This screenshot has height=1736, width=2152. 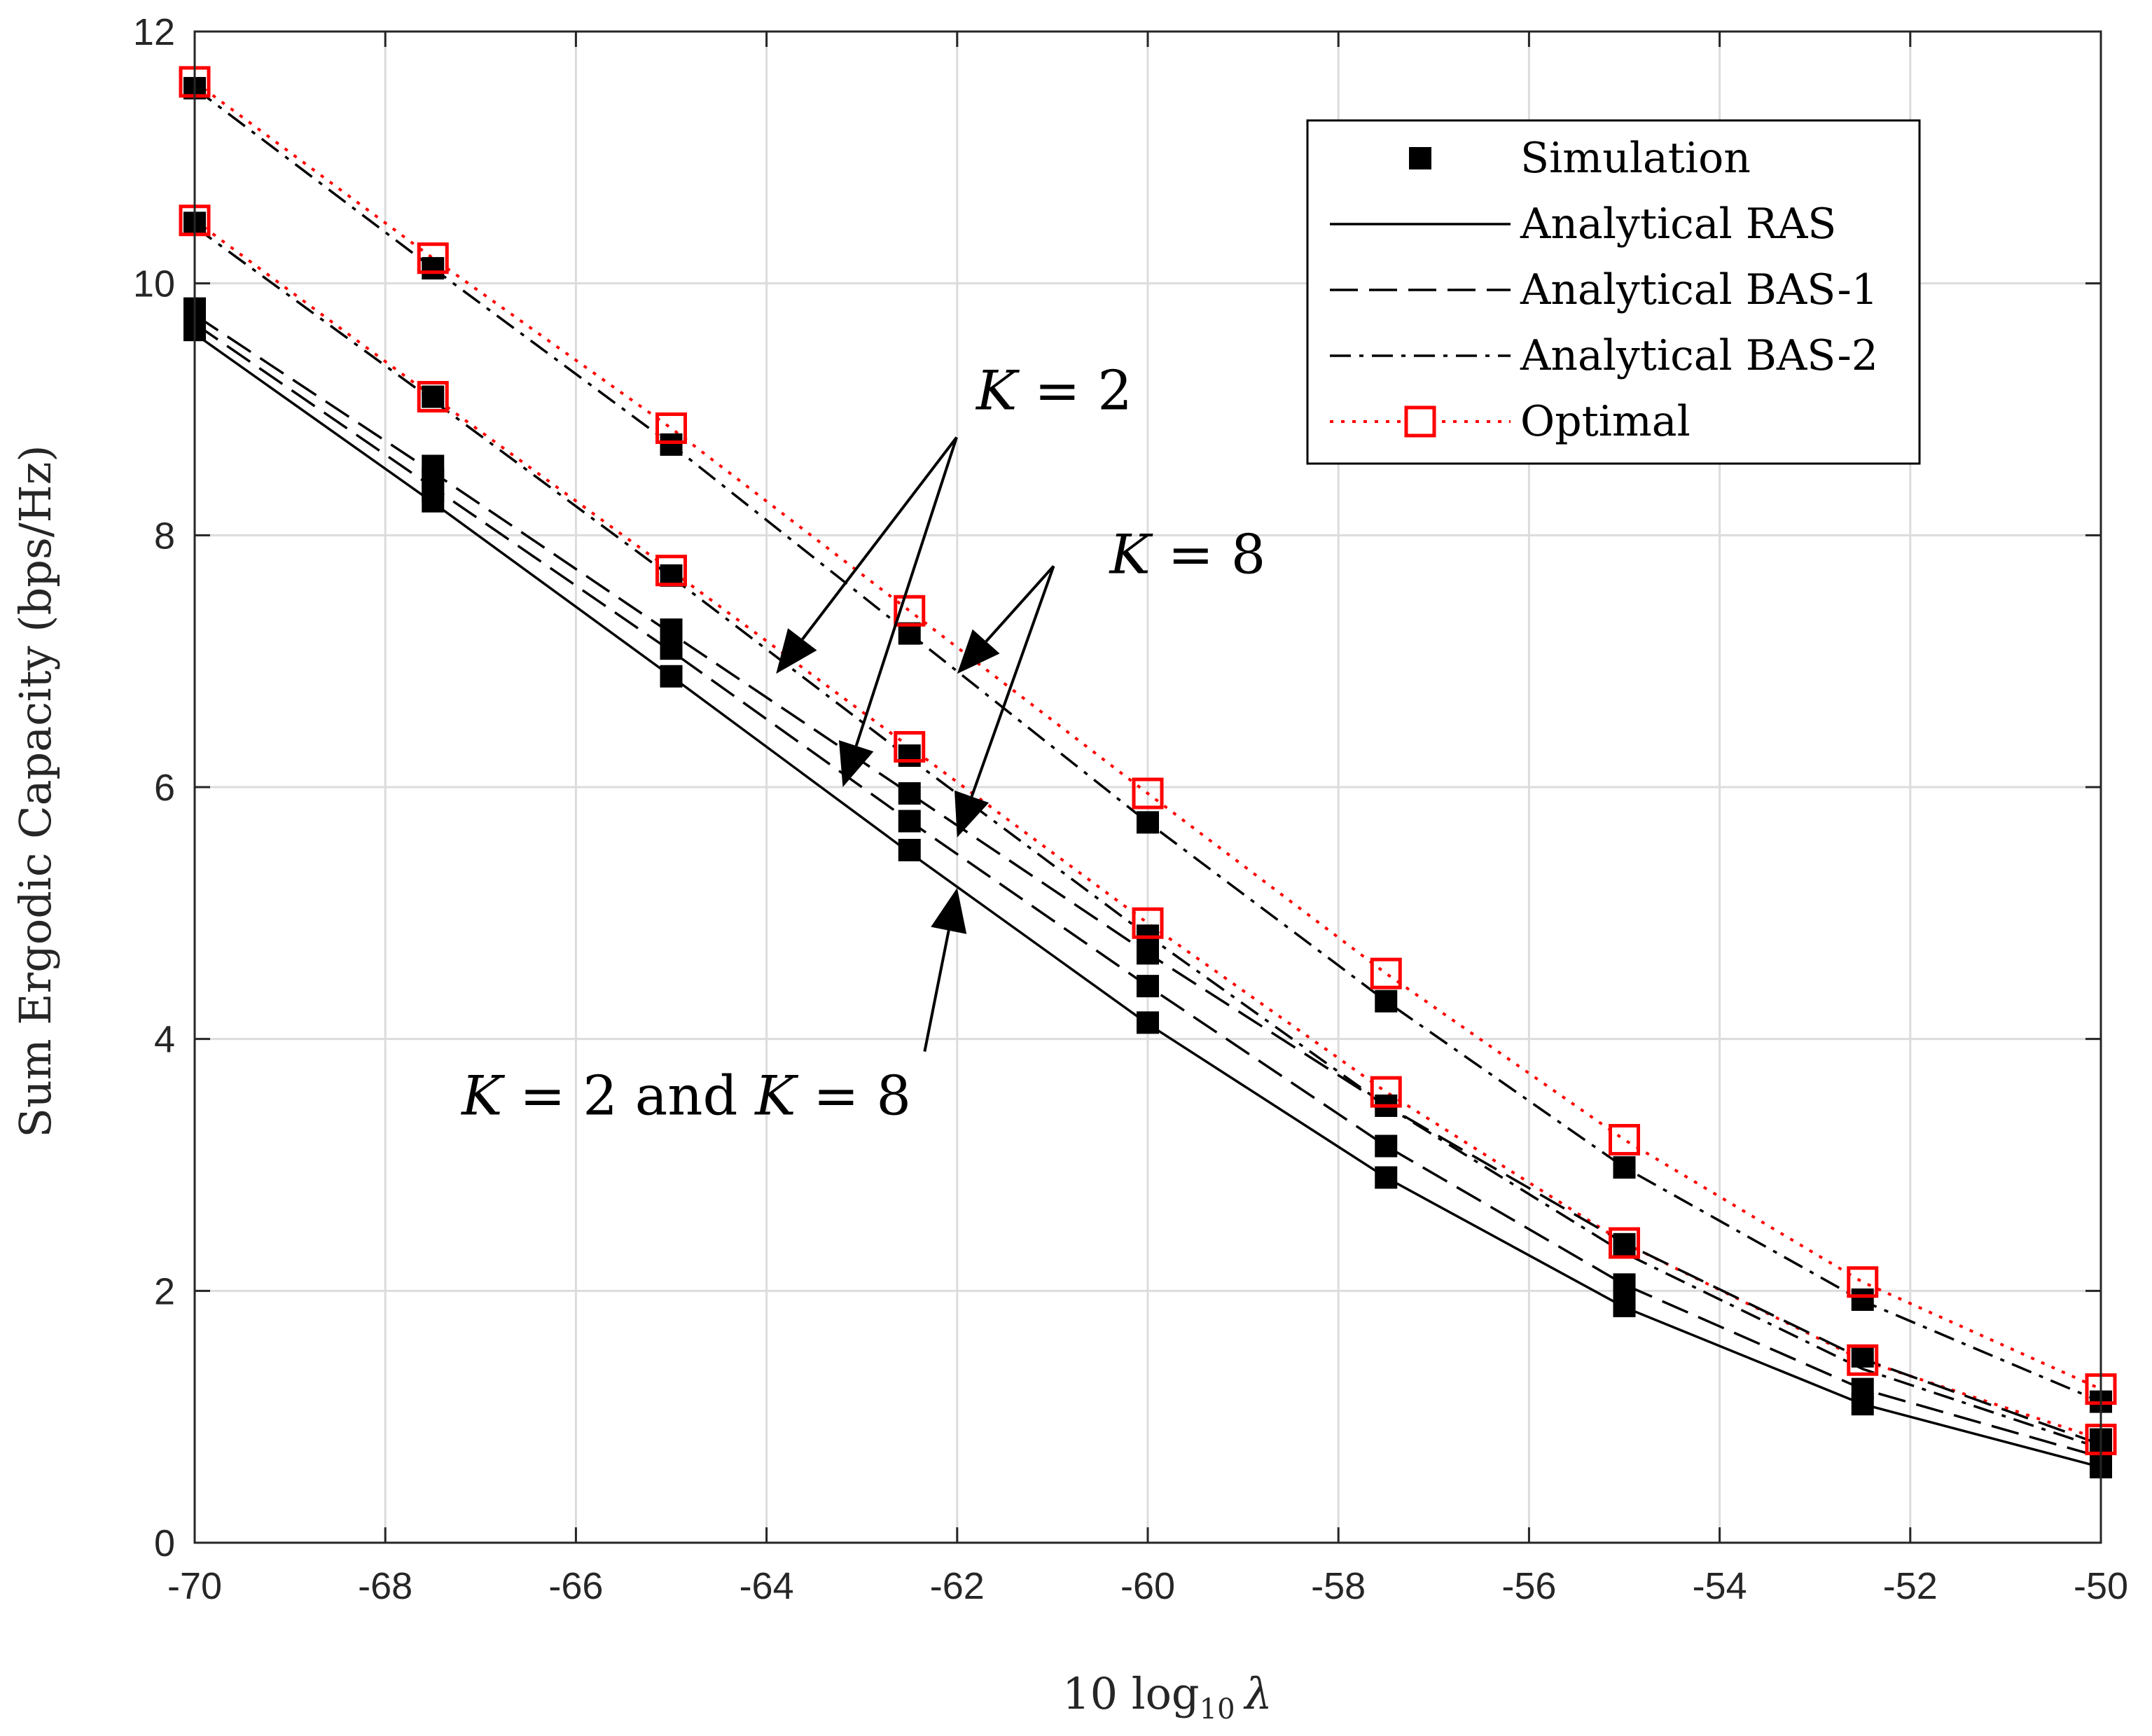 What do you see at coordinates (164, 1040) in the screenshot?
I see `y-tick-label: 4` at bounding box center [164, 1040].